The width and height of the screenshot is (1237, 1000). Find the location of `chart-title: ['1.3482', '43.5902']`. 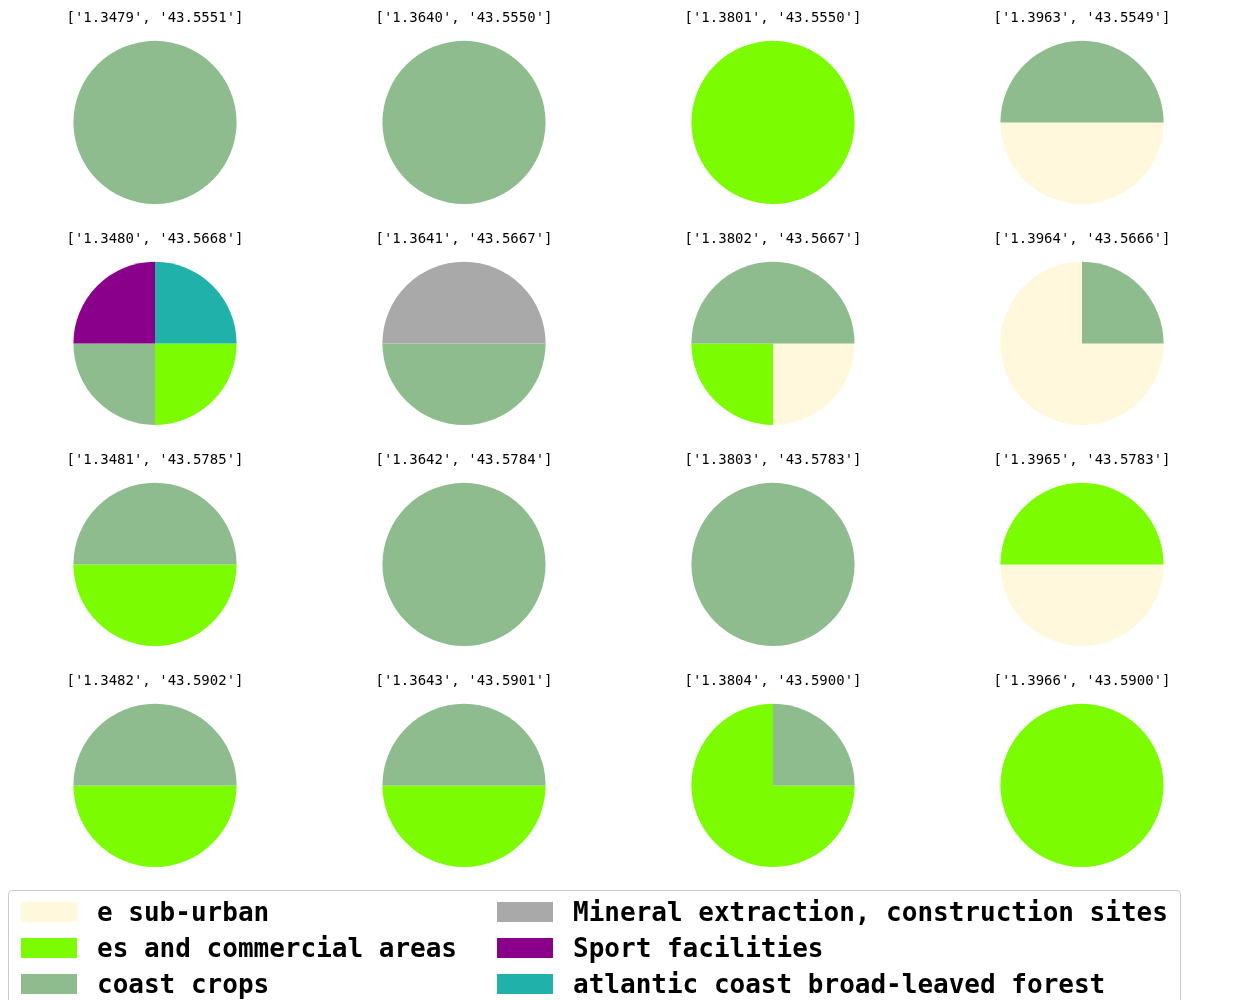

chart-title: ['1.3482', '43.5902'] is located at coordinates (154, 680).